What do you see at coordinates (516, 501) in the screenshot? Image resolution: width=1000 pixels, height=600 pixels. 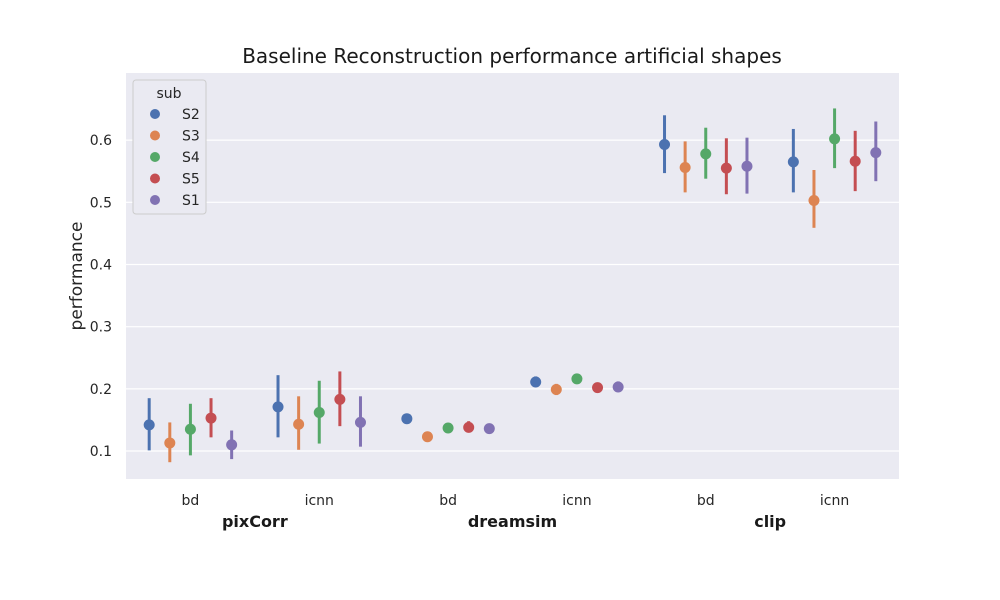 I see `x-tick-labels: bd icnn bd icnn bd icnn` at bounding box center [516, 501].